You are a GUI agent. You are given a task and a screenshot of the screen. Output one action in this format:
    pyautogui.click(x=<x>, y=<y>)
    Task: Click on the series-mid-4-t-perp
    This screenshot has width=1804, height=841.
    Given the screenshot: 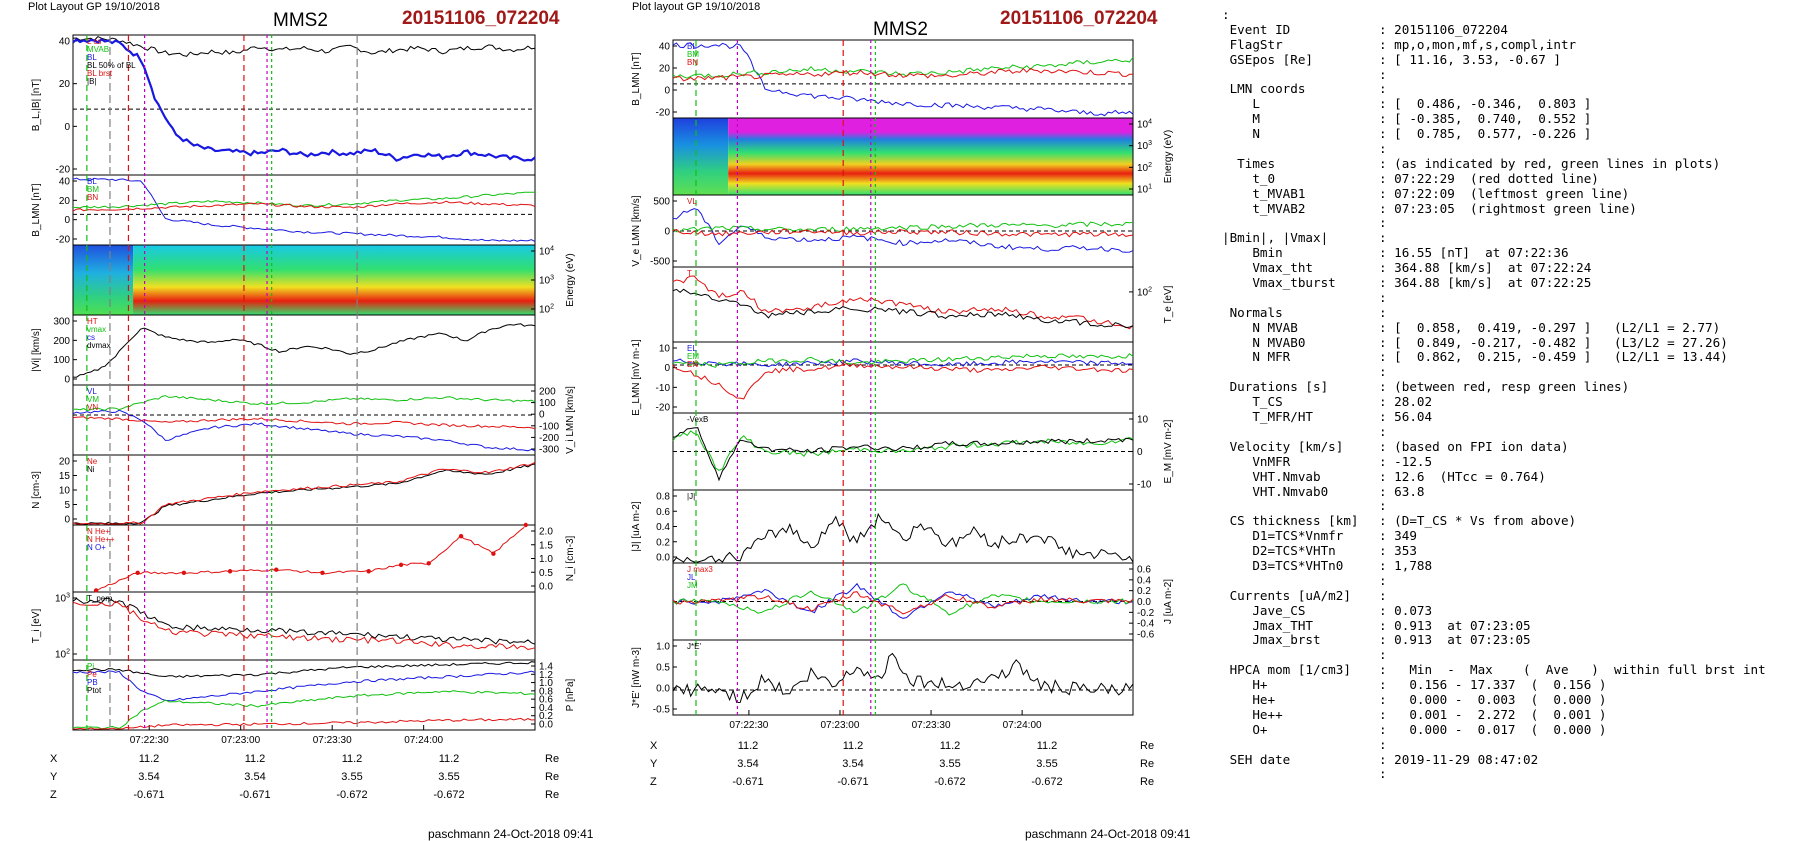 What is the action you would take?
    pyautogui.click(x=903, y=308)
    